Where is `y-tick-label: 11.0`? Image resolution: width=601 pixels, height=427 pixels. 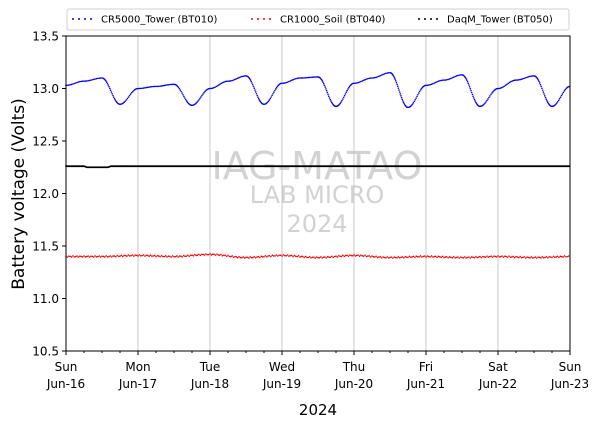 y-tick-label: 11.0 is located at coordinates (45, 299).